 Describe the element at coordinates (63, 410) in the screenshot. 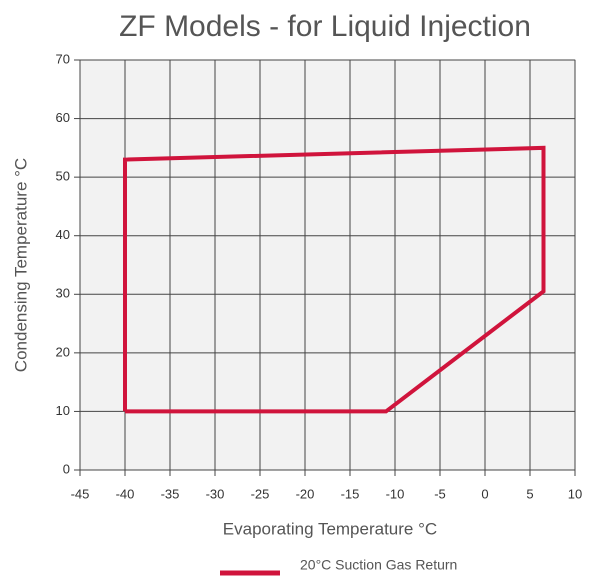

I see `y-tick-label: 10` at that location.